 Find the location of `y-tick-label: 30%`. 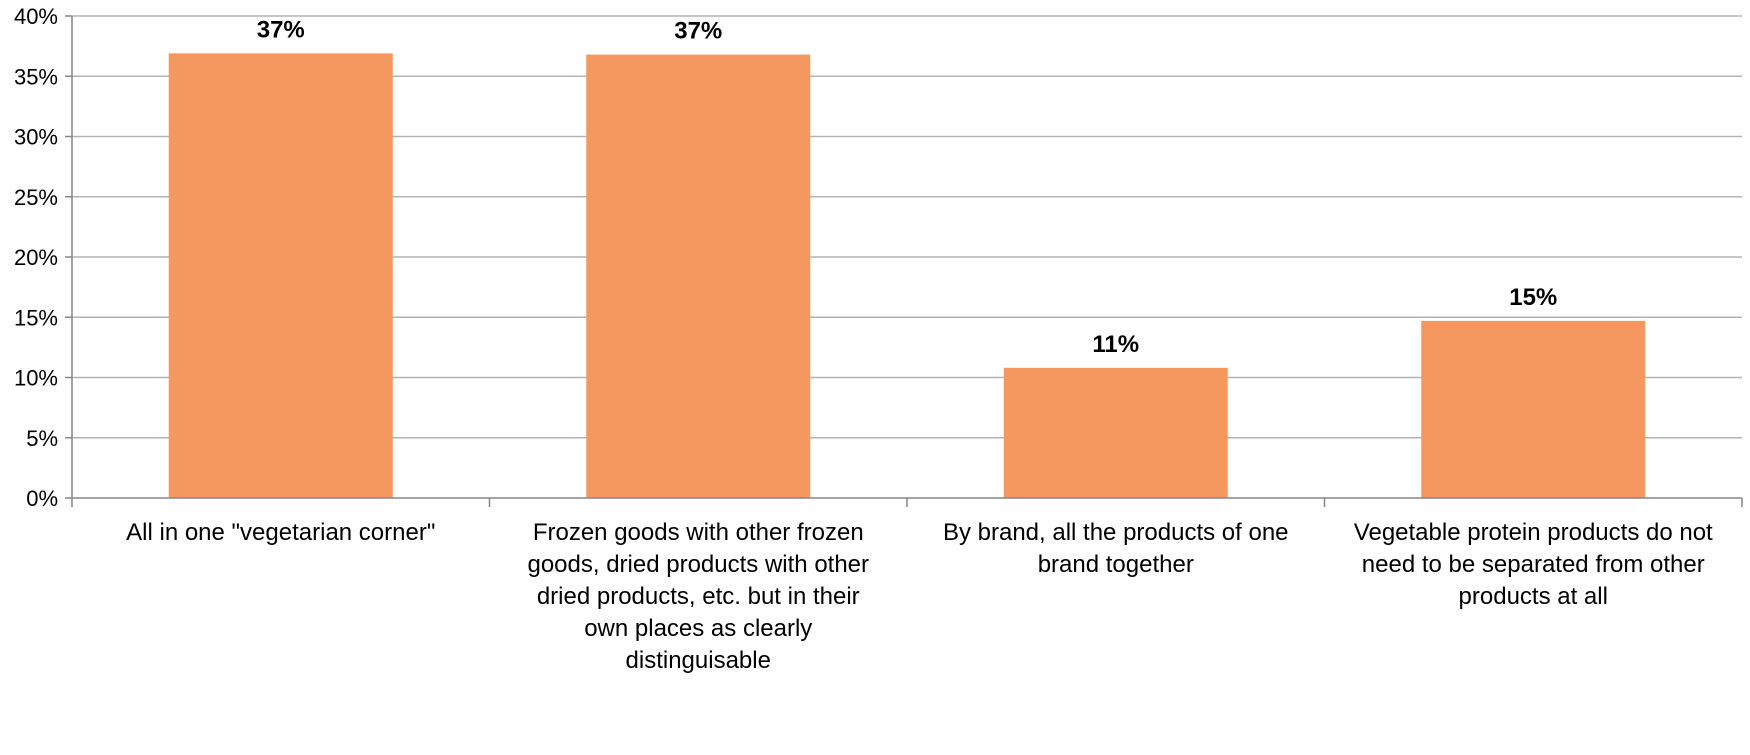

y-tick-label: 30% is located at coordinates (36, 137).